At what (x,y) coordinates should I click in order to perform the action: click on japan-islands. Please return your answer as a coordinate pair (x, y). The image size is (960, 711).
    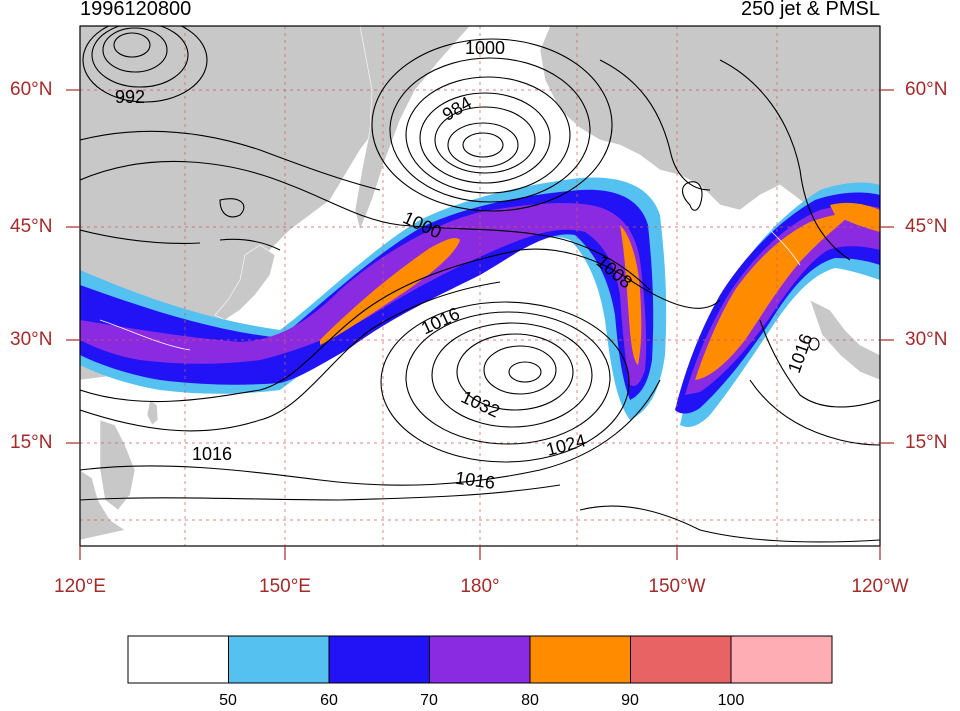
    Looking at the image, I should click on (245, 282).